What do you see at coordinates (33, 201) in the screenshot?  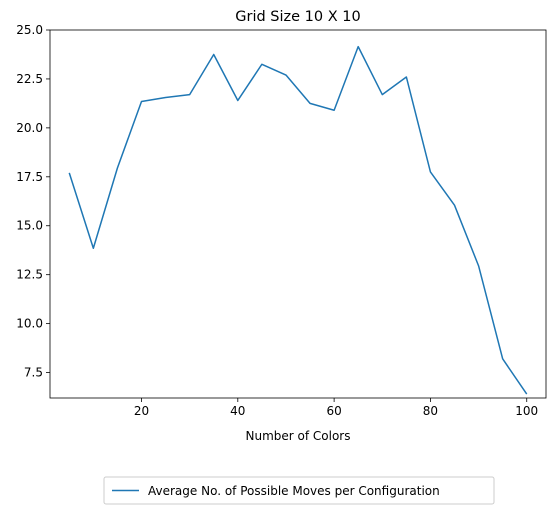 I see `y-axis-ticks: 7.5 10.0 12.5 15.0 17.5 20.0 22.5 25.0` at bounding box center [33, 201].